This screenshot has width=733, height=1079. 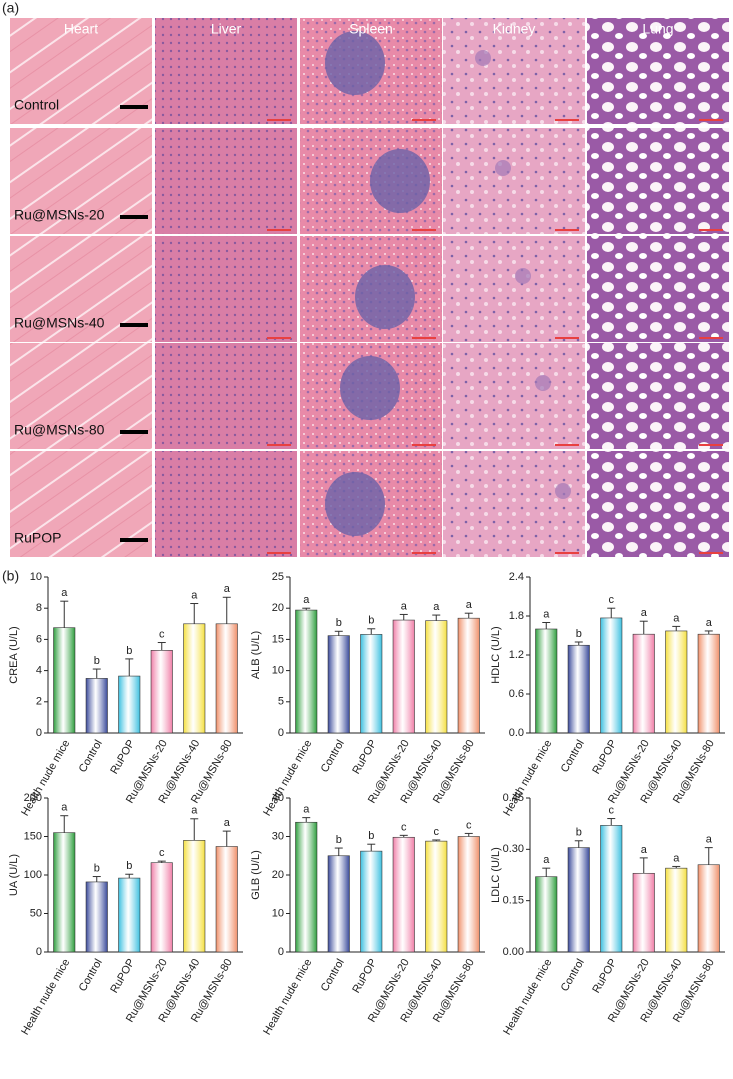 What do you see at coordinates (513, 901) in the screenshot?
I see `y-tick-label: 0.15` at bounding box center [513, 901].